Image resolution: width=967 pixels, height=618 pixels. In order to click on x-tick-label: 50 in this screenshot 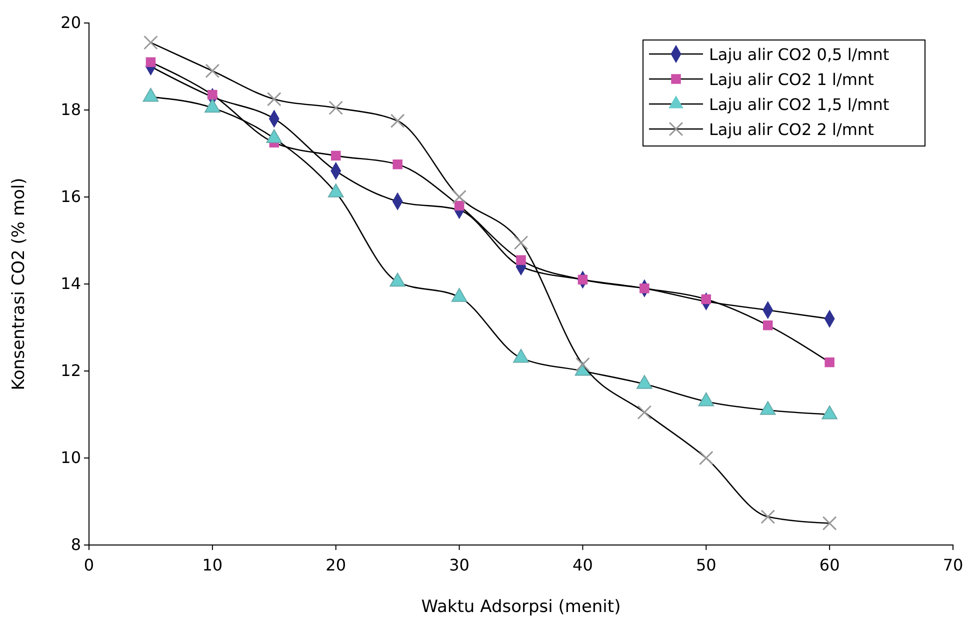, I will do `click(706, 565)`.